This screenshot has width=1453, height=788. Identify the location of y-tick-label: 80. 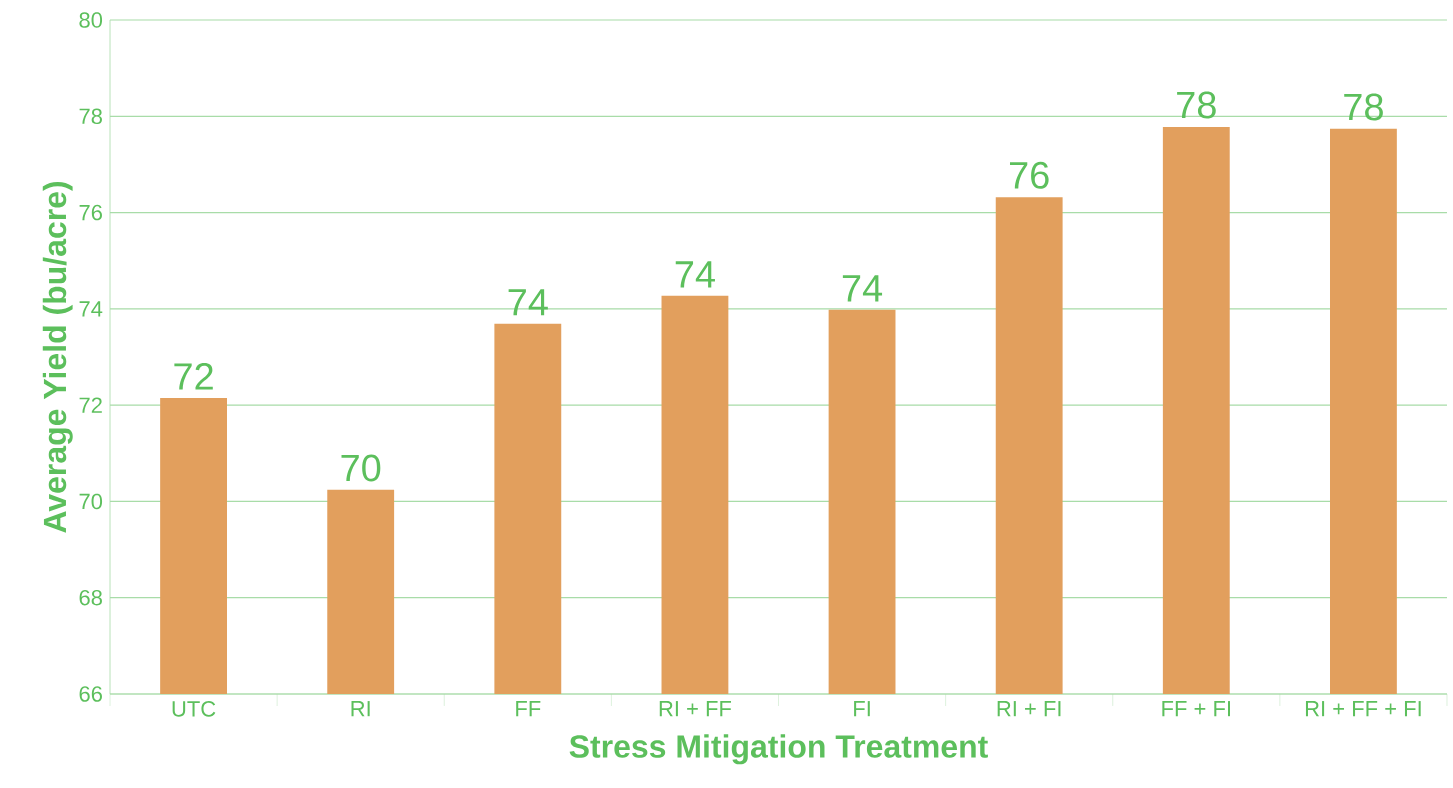
(91, 20).